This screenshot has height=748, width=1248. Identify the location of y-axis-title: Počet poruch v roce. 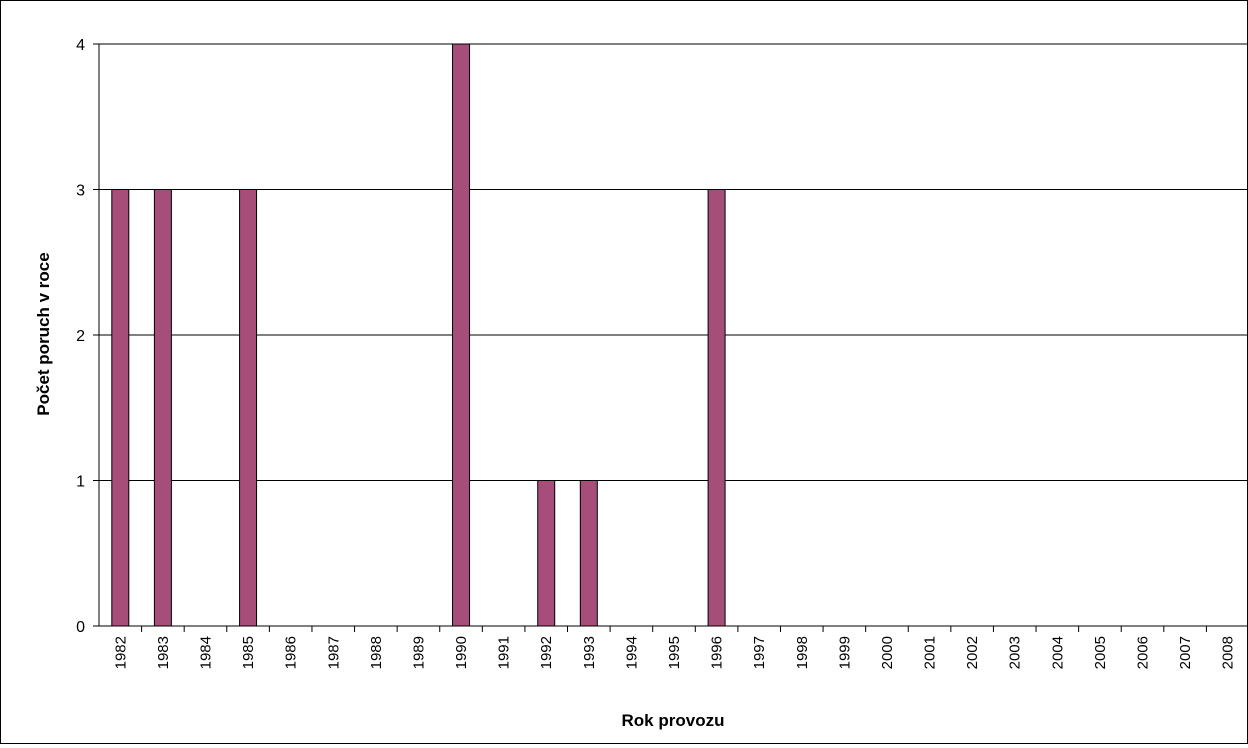
(43, 333).